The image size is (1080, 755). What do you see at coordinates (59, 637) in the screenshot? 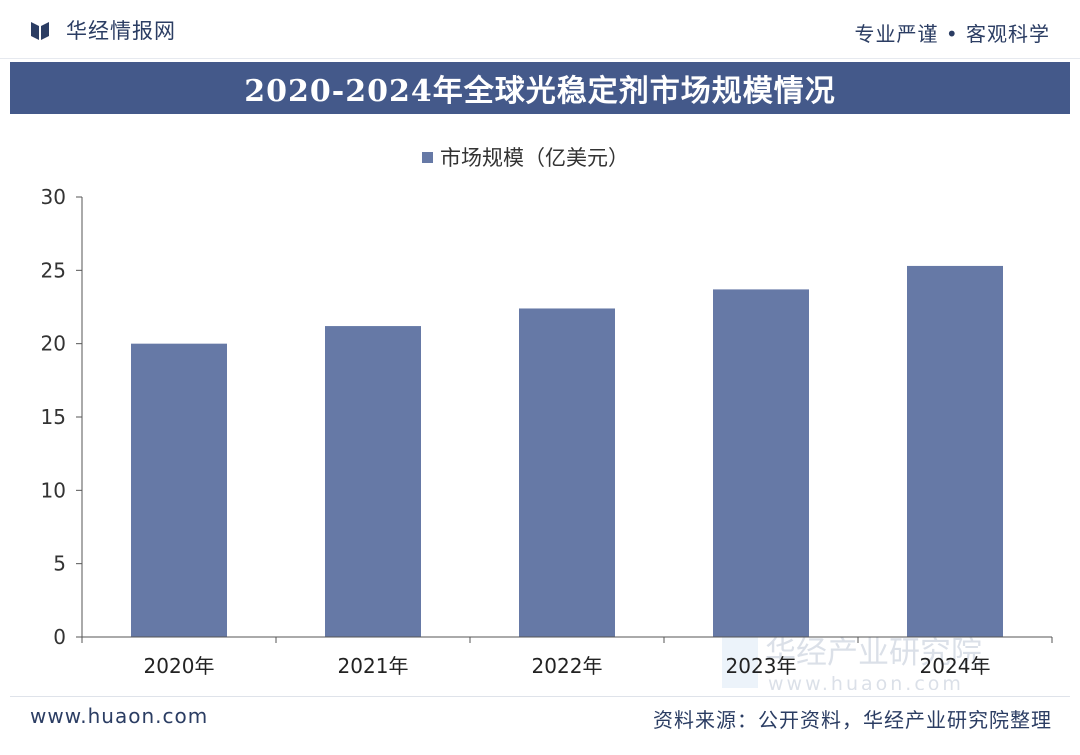
I see `y-tick-label: 0` at bounding box center [59, 637].